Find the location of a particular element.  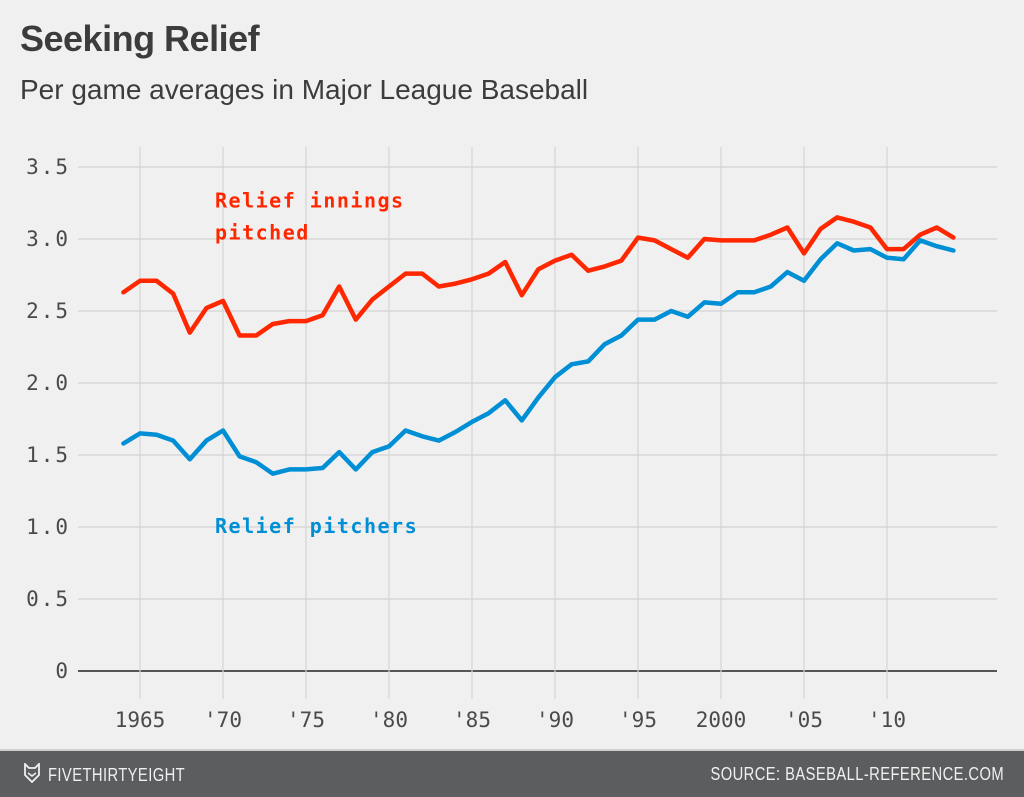

y-tick-label: 1.0 is located at coordinates (48, 527).